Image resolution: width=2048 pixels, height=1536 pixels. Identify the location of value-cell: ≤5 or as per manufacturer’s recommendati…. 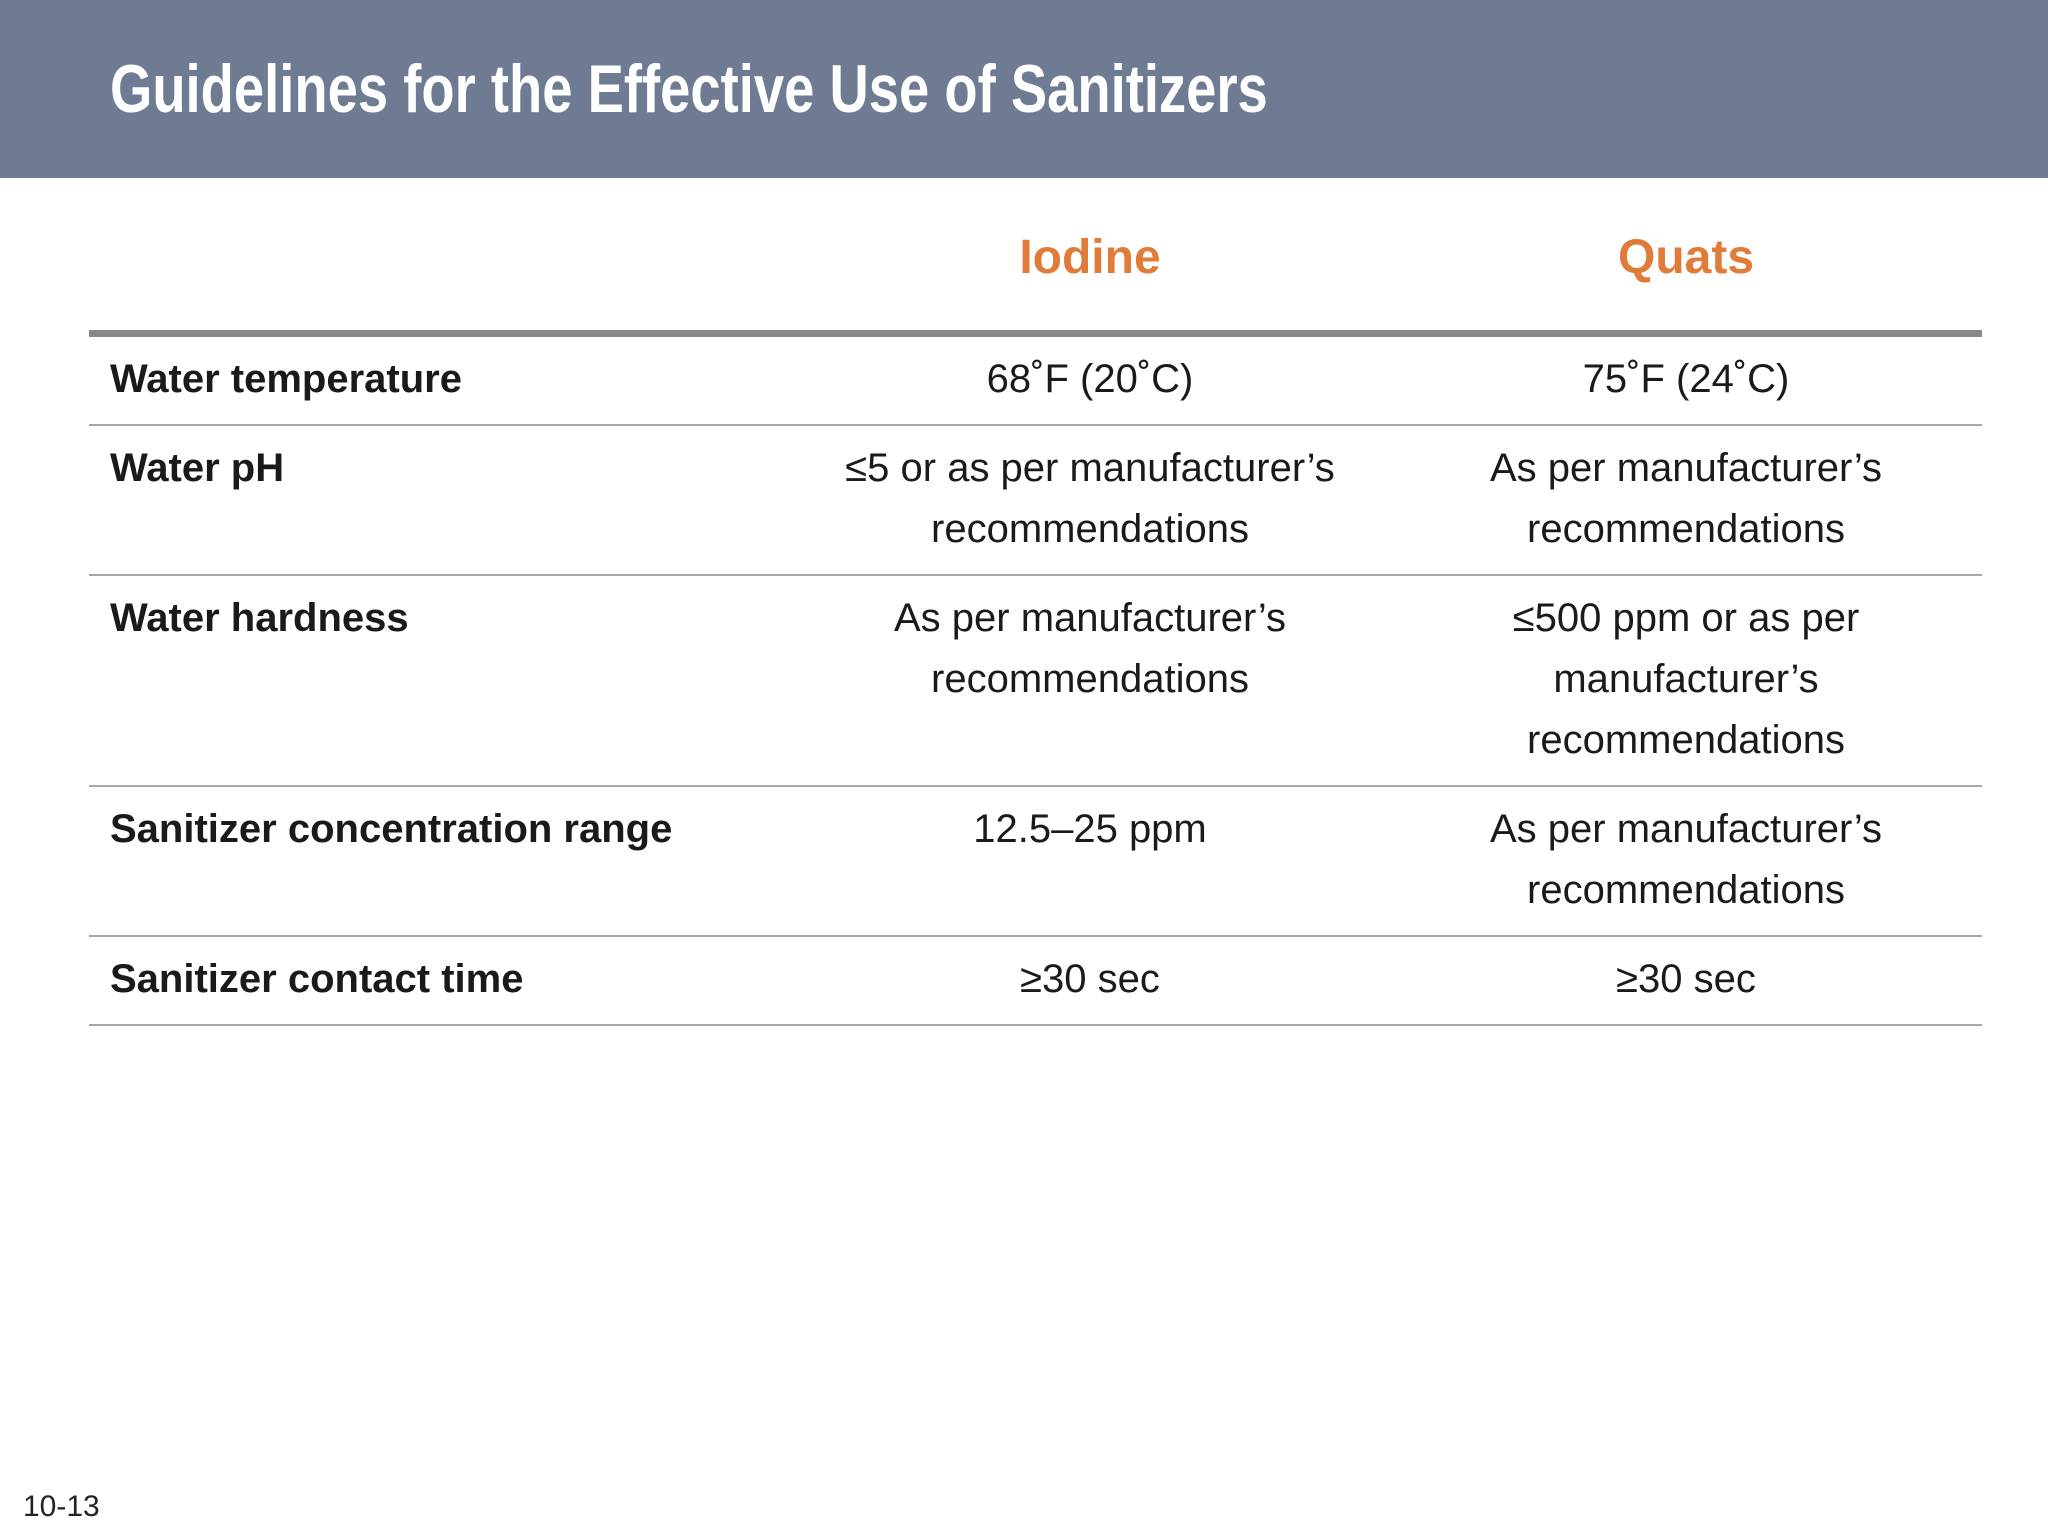
(1090, 500).